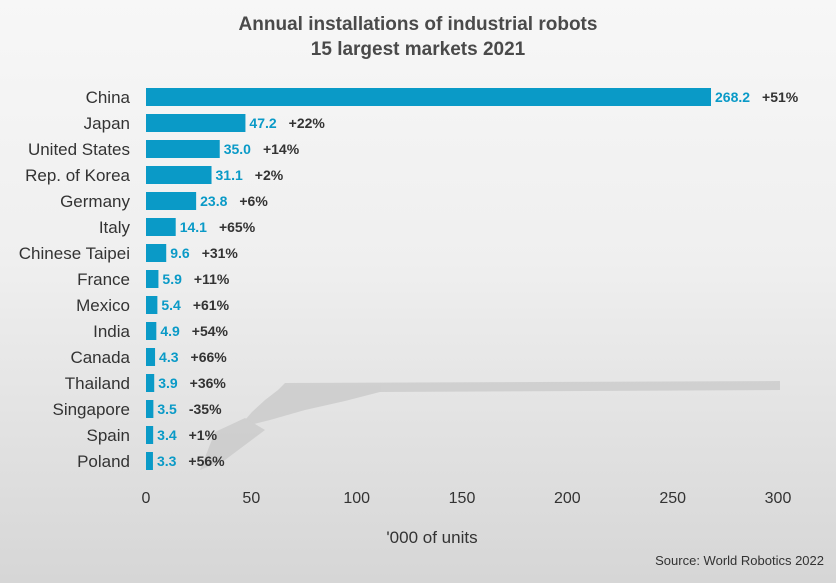  What do you see at coordinates (74, 253) in the screenshot?
I see `category-label: Chinese Taipei` at bounding box center [74, 253].